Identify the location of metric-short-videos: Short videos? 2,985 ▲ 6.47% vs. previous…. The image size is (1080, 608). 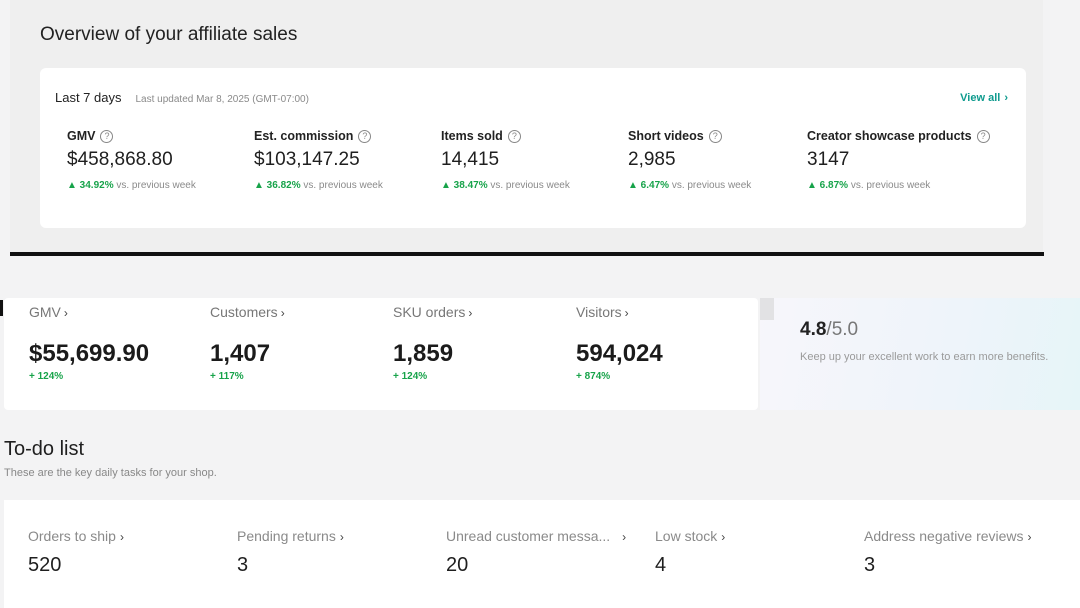
(723, 160).